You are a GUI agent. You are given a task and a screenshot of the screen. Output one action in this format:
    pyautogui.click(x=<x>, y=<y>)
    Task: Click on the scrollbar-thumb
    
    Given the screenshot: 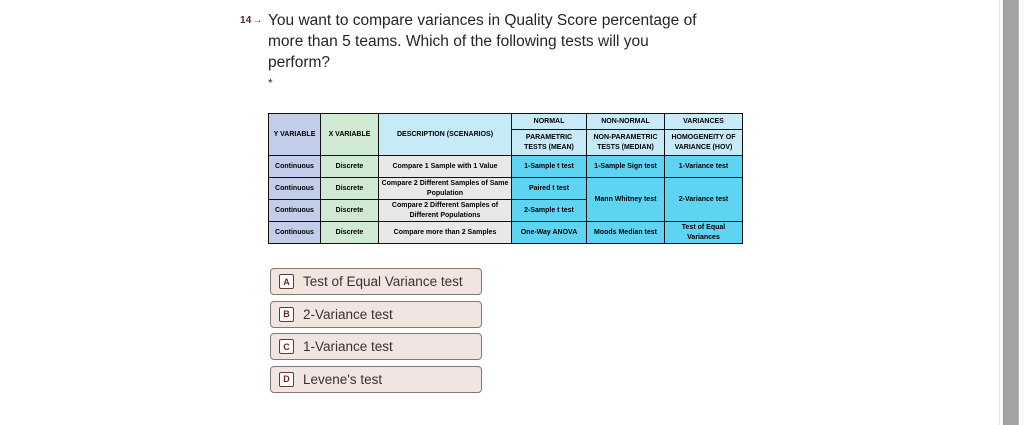 What is the action you would take?
    pyautogui.click(x=1011, y=212)
    